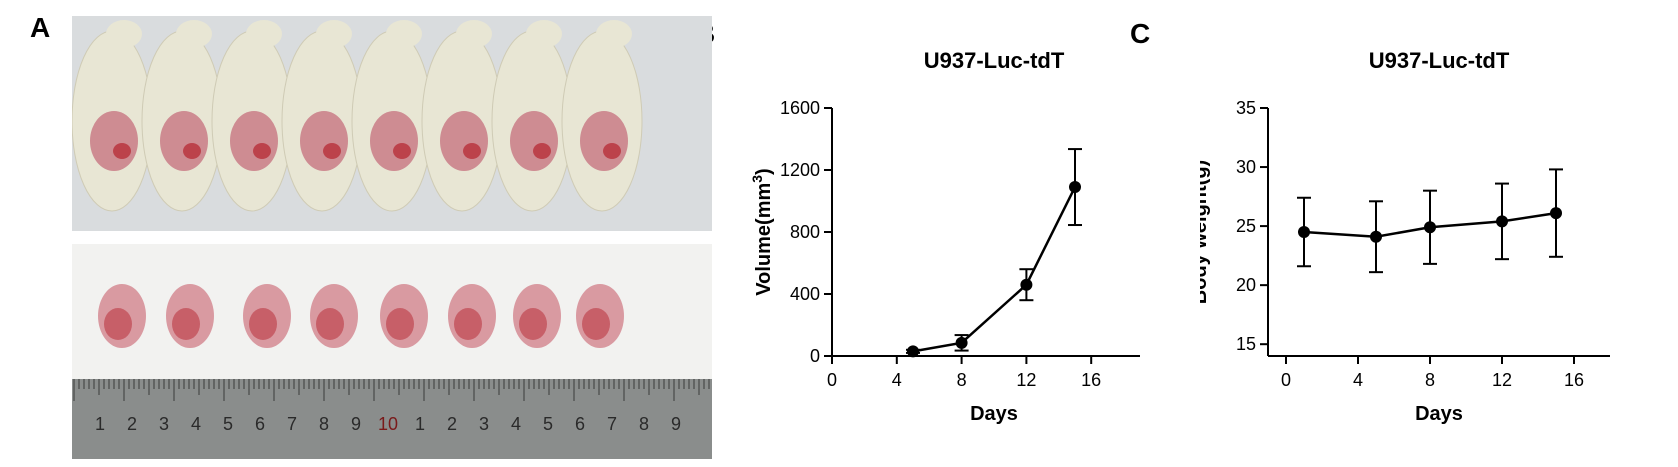 Image resolution: width=1678 pixels, height=467 pixels. What do you see at coordinates (391, 390) in the screenshot?
I see `ruler-ticks` at bounding box center [391, 390].